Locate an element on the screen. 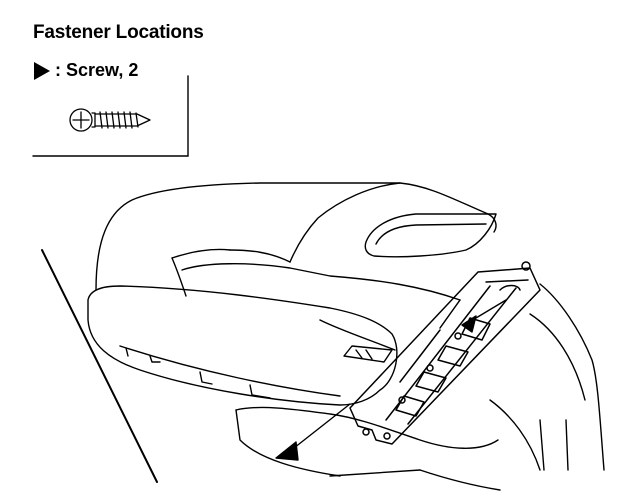 This screenshot has height=496, width=624. armrest-bracket is located at coordinates (445, 353).